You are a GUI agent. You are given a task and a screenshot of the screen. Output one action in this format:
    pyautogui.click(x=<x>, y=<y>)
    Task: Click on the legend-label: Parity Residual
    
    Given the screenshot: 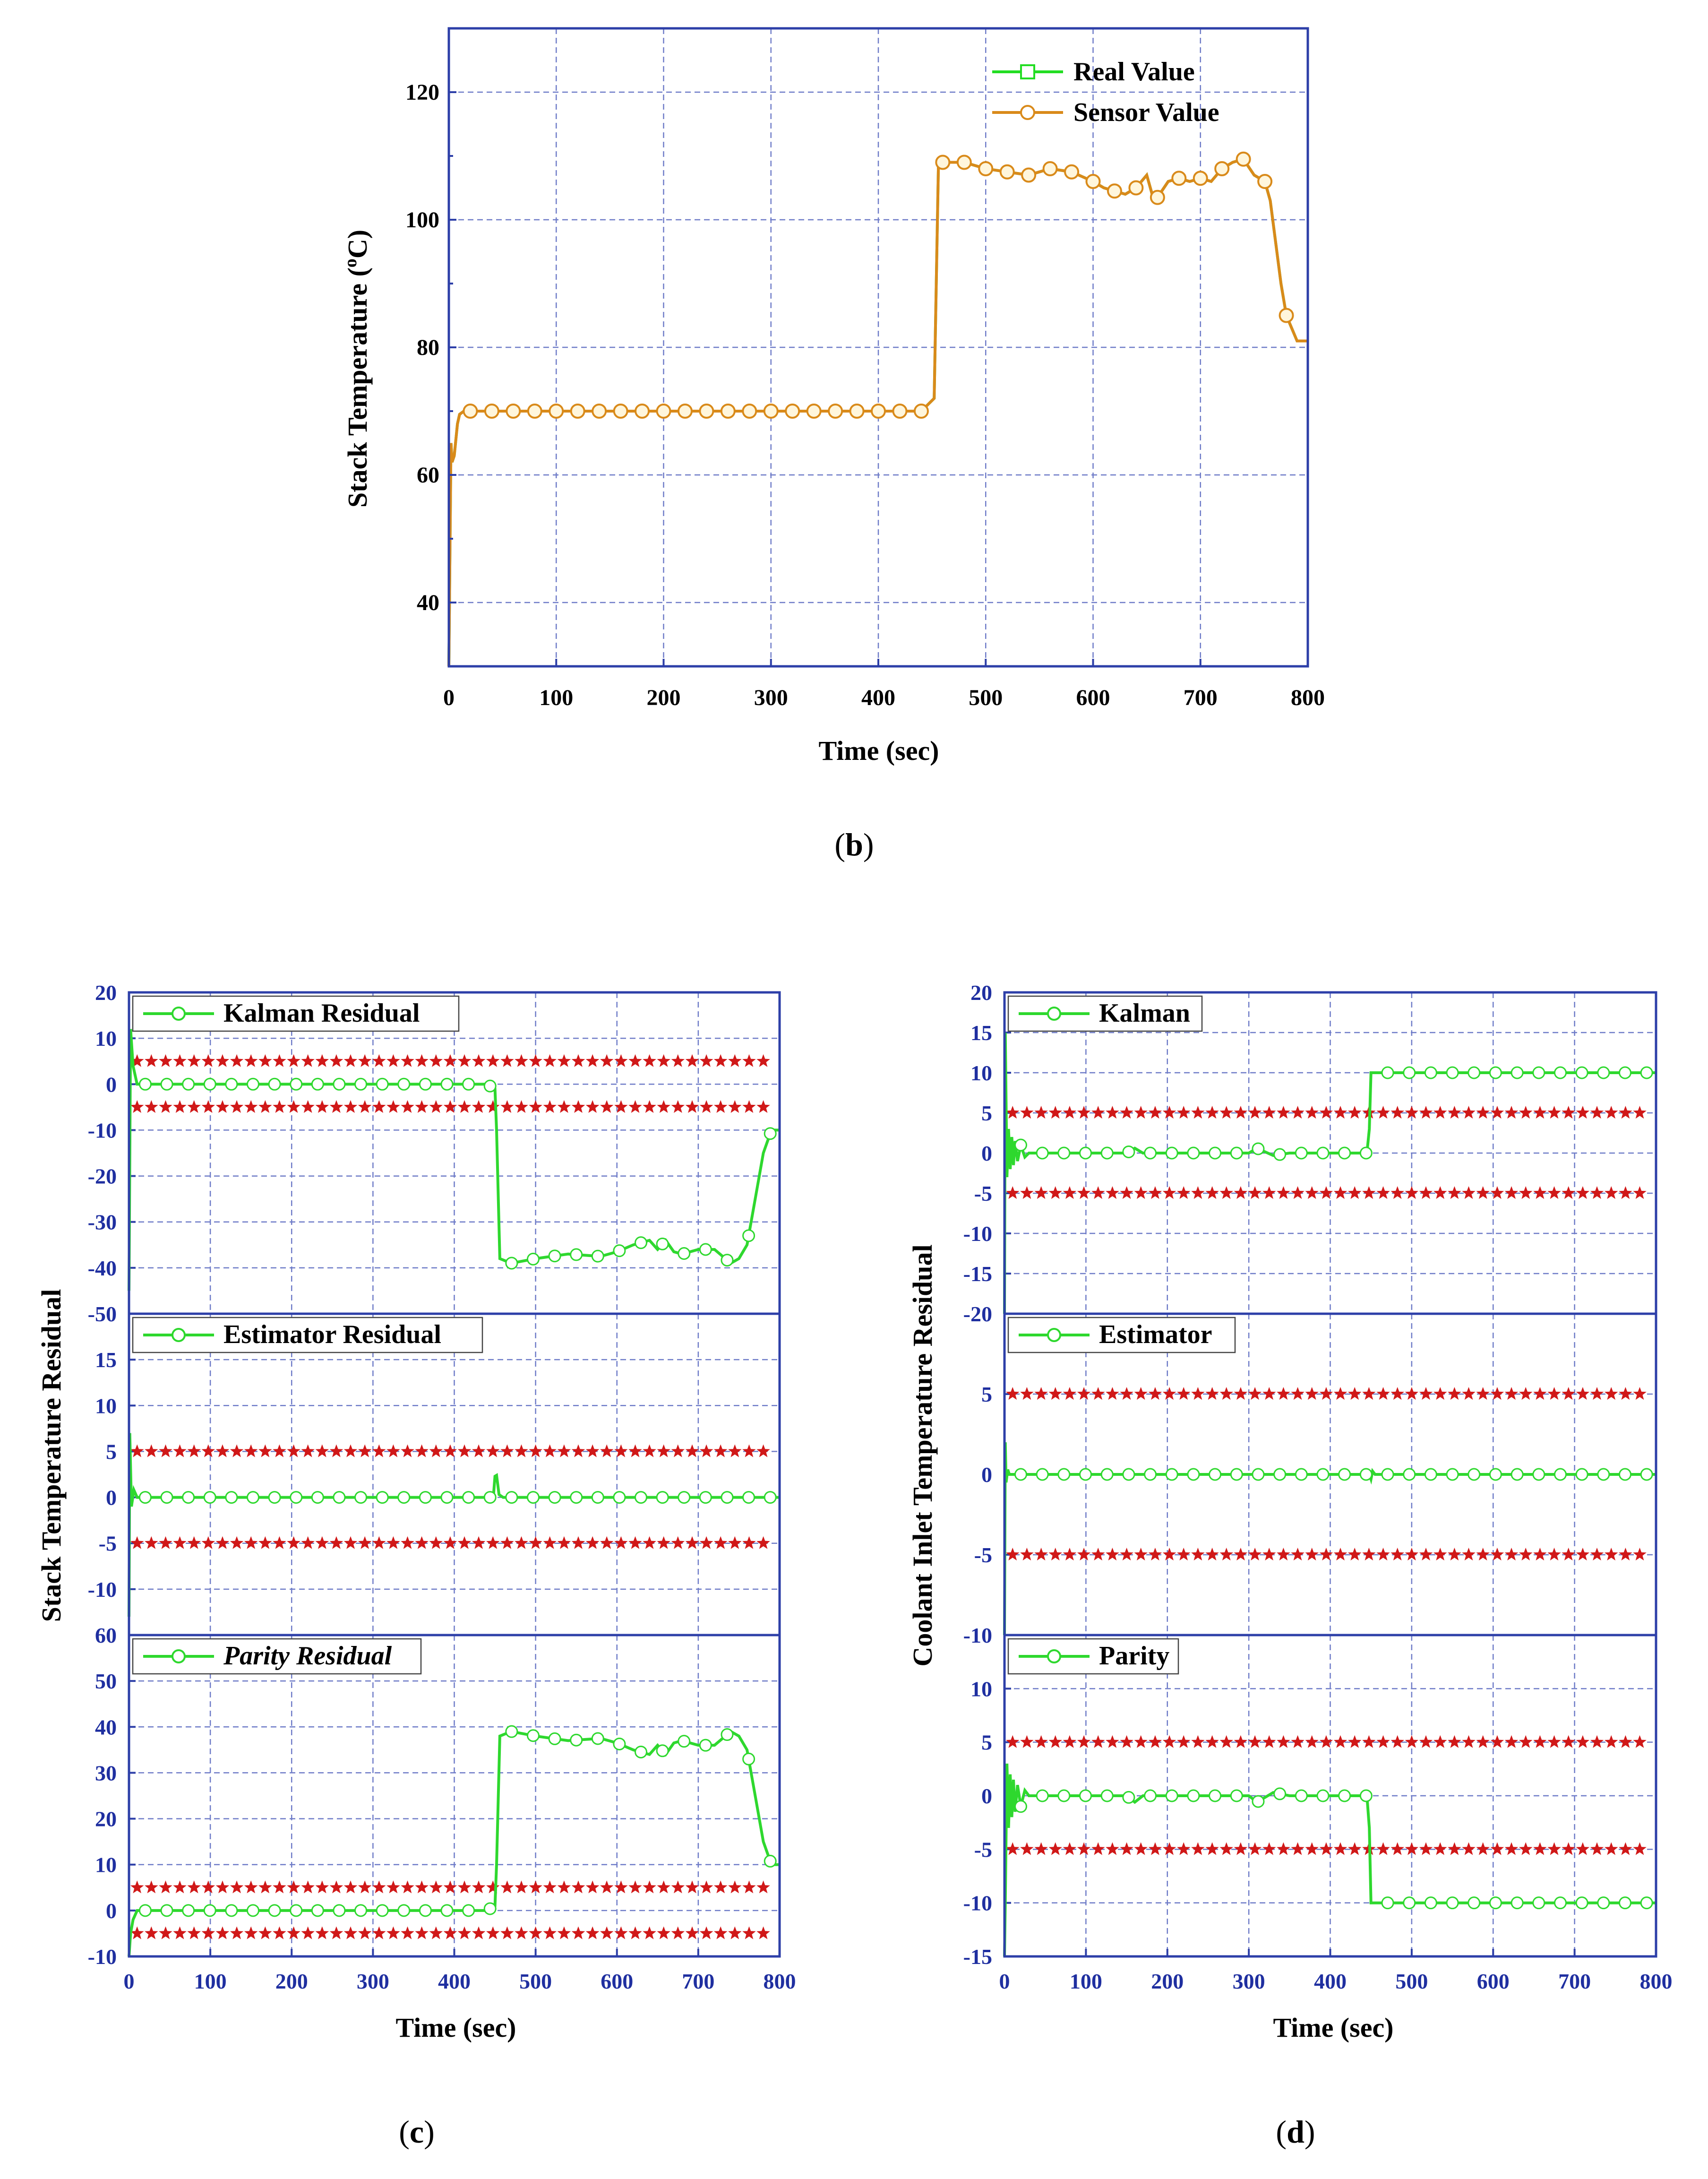 What is the action you would take?
    pyautogui.click(x=307, y=1656)
    